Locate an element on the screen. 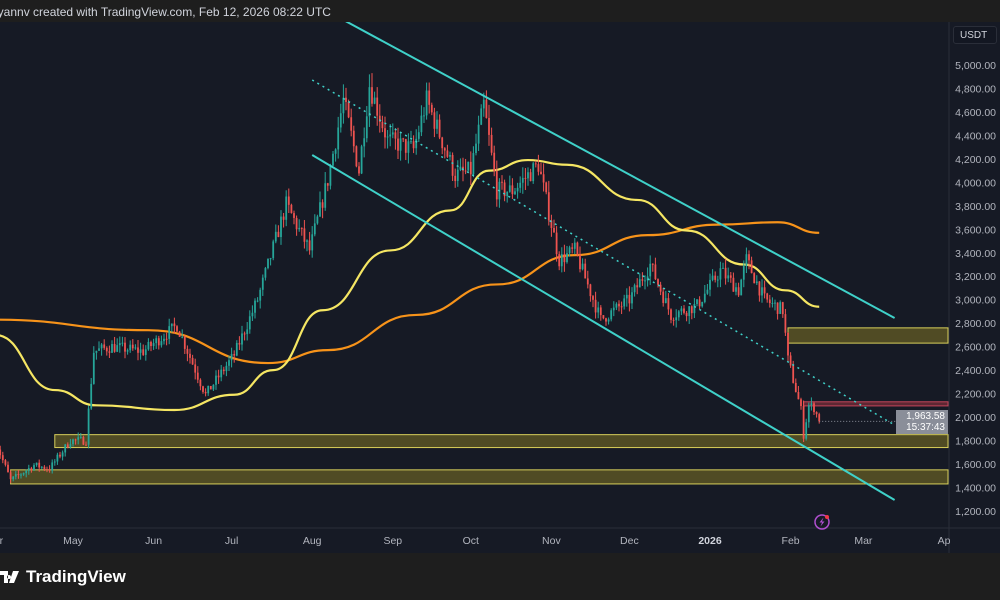 The height and width of the screenshot is (600, 1000). lightning-icon is located at coordinates (822, 522).